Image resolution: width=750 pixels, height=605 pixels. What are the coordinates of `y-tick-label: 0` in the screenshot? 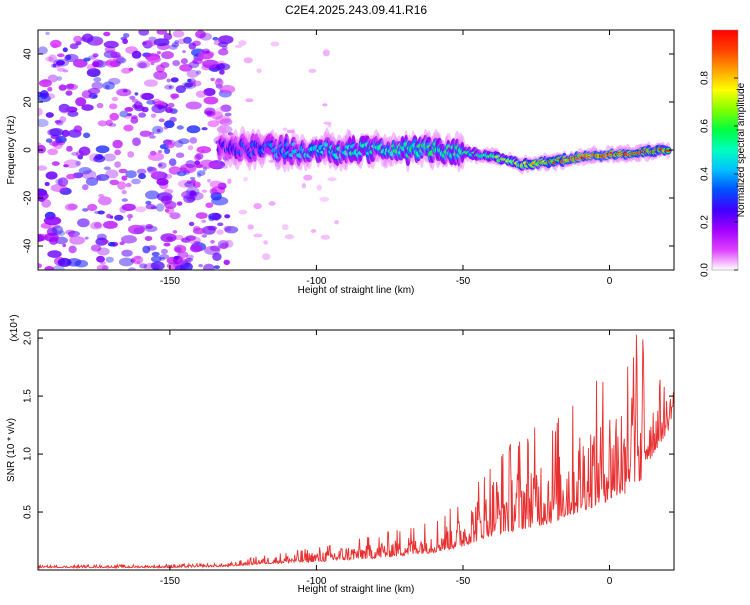 It's located at (28, 150).